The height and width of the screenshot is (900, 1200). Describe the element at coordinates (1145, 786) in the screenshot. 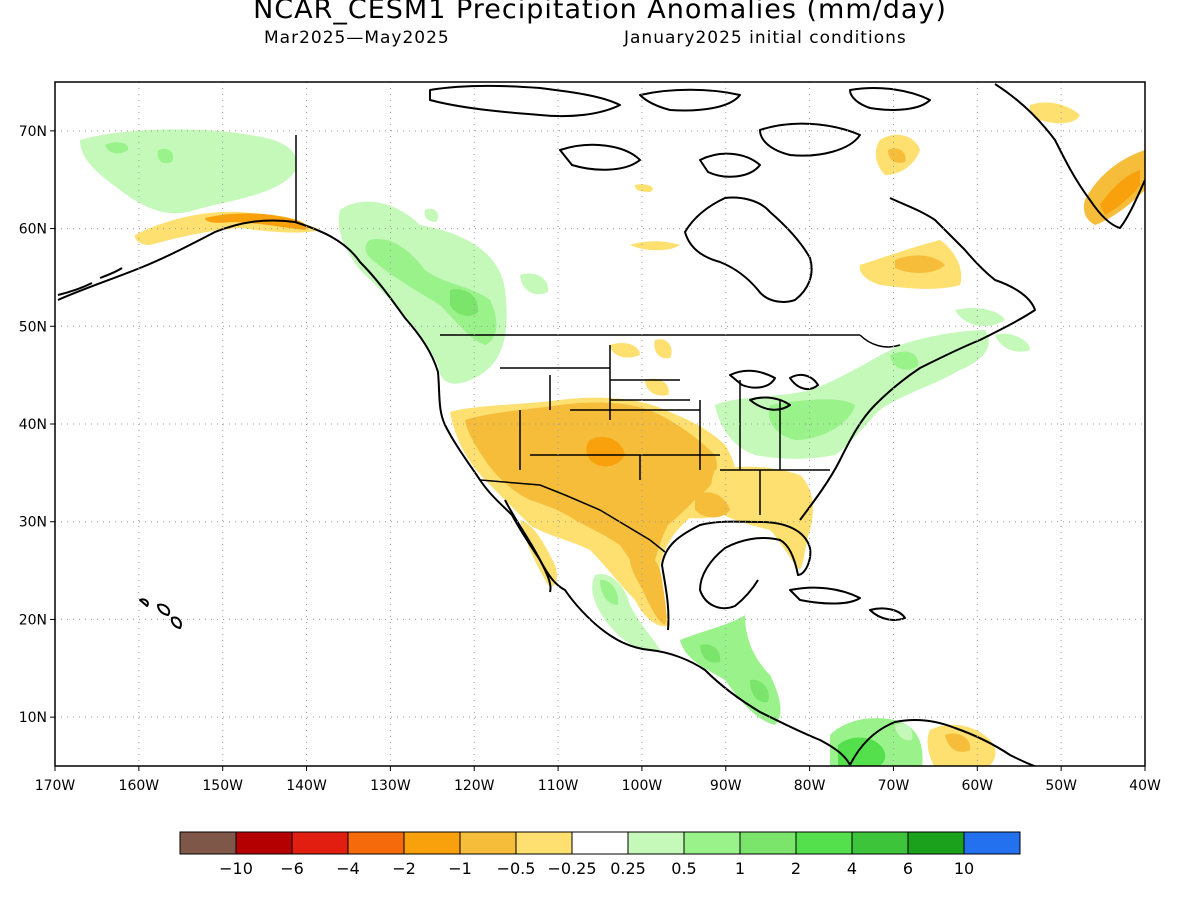

I see `lon-label: 40W` at that location.